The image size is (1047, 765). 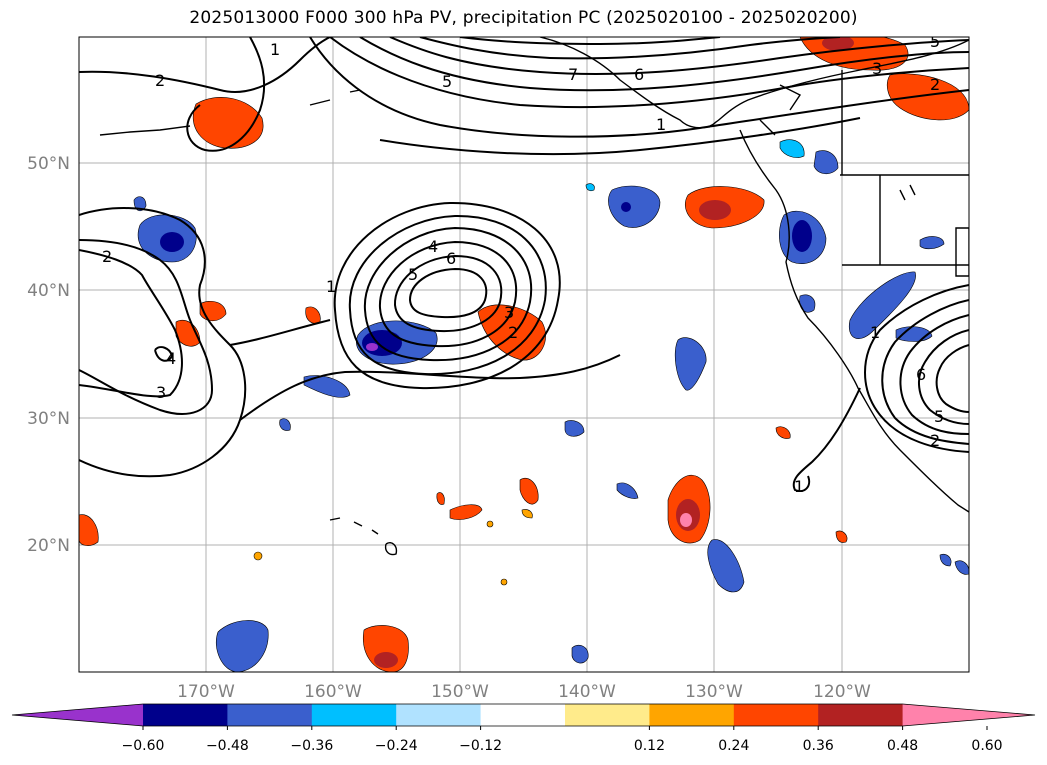 I want to click on colorbar-tick-label: 0.48, so click(x=902, y=746).